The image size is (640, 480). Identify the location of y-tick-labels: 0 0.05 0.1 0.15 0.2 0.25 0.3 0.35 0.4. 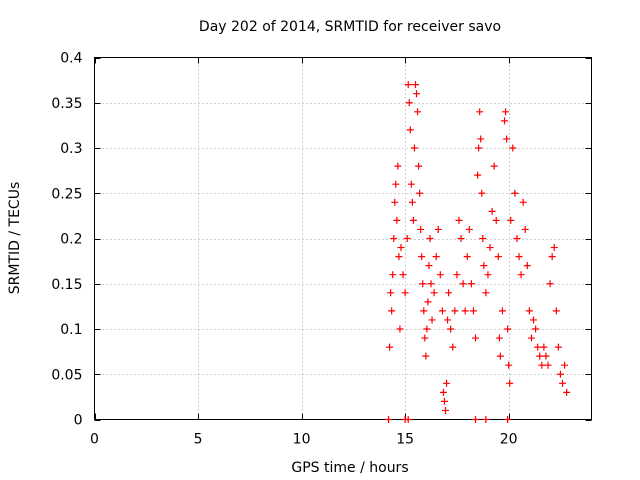
(66, 240).